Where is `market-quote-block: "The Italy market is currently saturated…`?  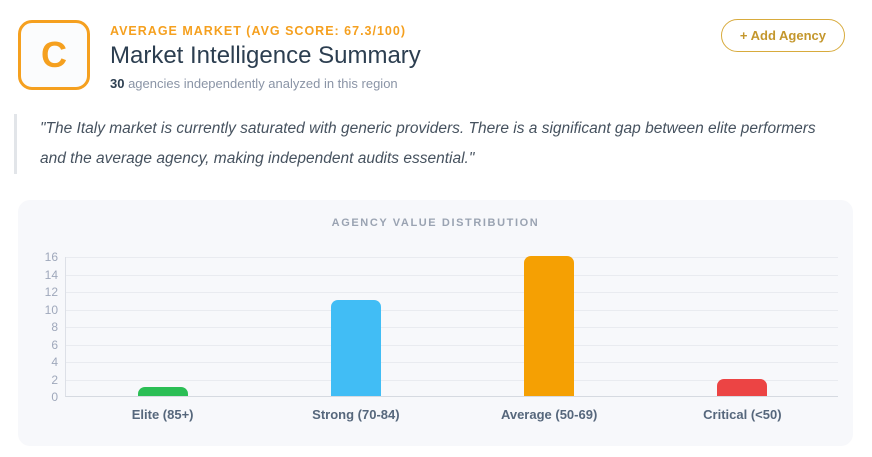 market-quote-block: "The Italy market is currently saturated… is located at coordinates (420, 144).